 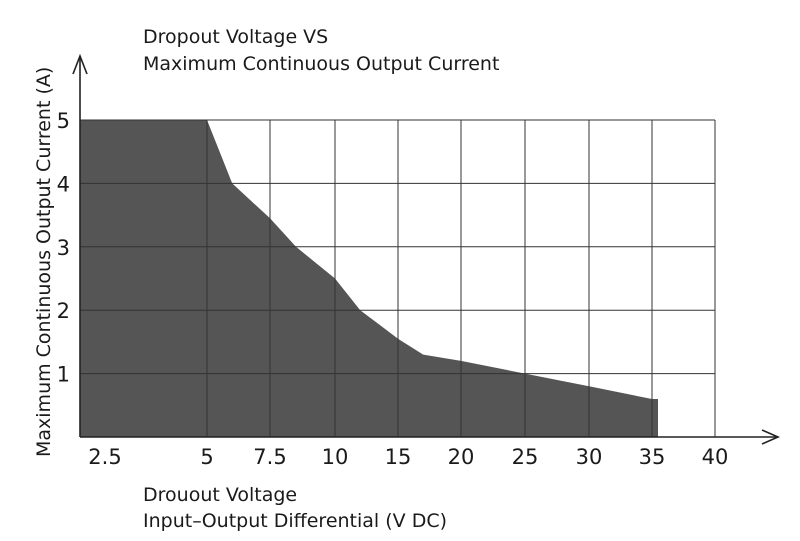 What do you see at coordinates (715, 457) in the screenshot?
I see `x-tick-label: 40` at bounding box center [715, 457].